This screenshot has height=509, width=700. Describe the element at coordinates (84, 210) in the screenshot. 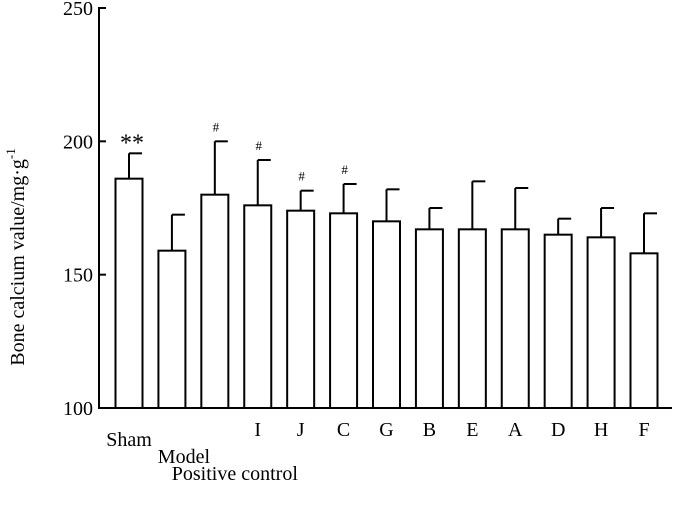

I see `y-axis-ticks: 100 150 200 250` at that location.